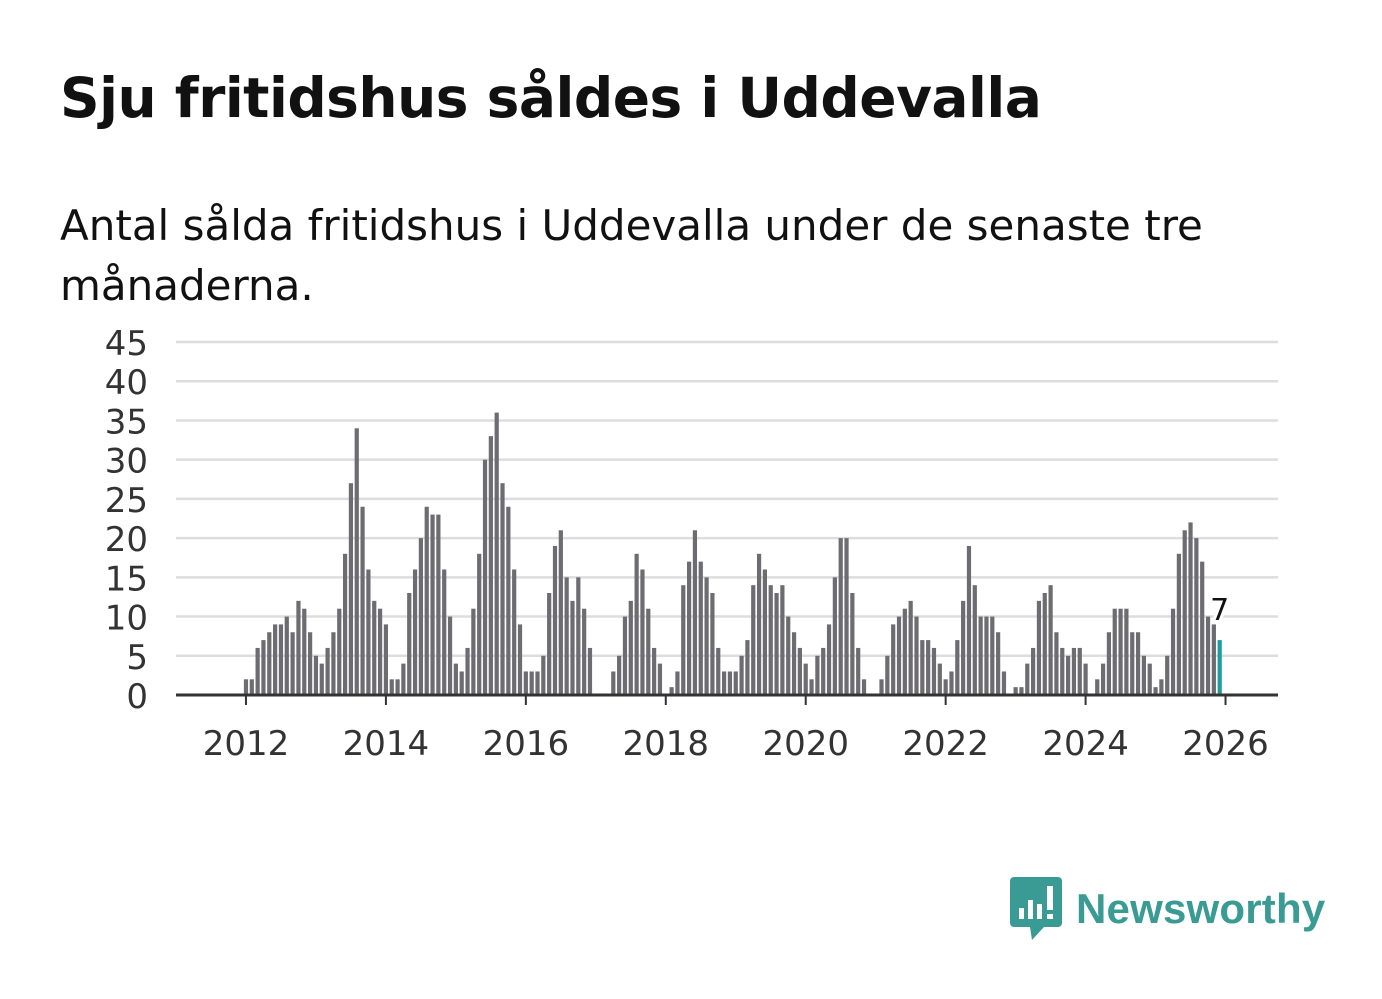  Describe the element at coordinates (1225, 744) in the screenshot. I see `x-tick-label: 2026` at that location.